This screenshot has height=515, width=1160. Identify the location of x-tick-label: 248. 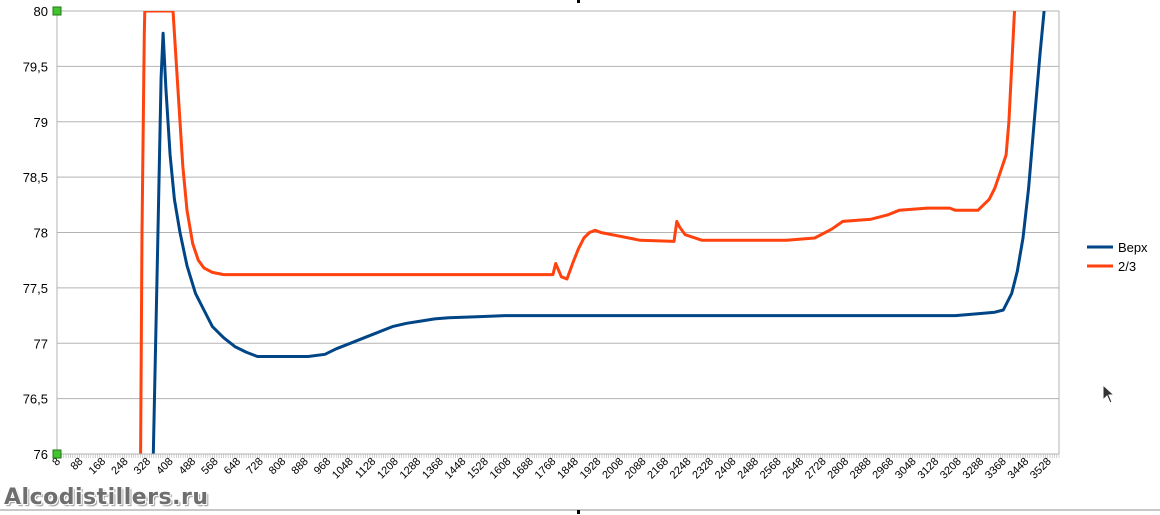
(119, 466).